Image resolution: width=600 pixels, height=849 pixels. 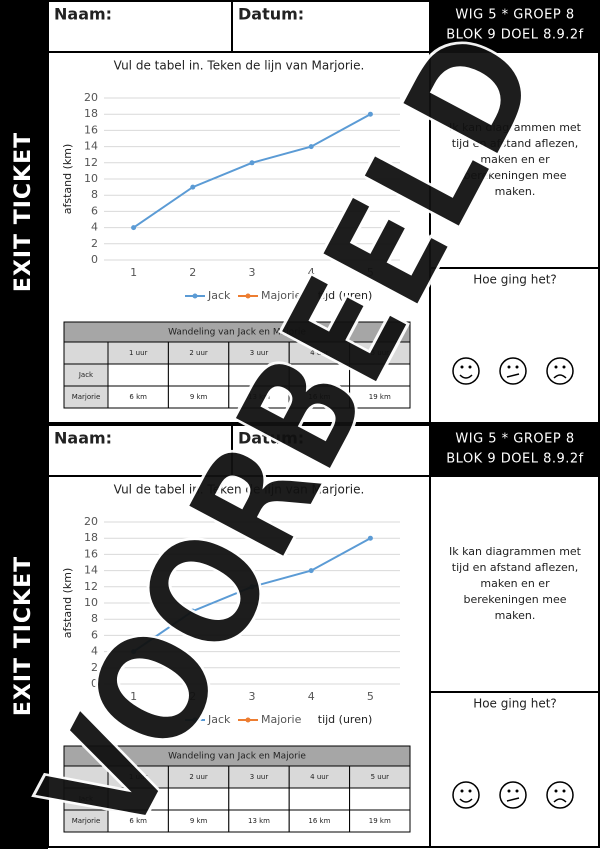 What do you see at coordinates (83, 438) in the screenshot?
I see `name-label: Naam:` at bounding box center [83, 438].